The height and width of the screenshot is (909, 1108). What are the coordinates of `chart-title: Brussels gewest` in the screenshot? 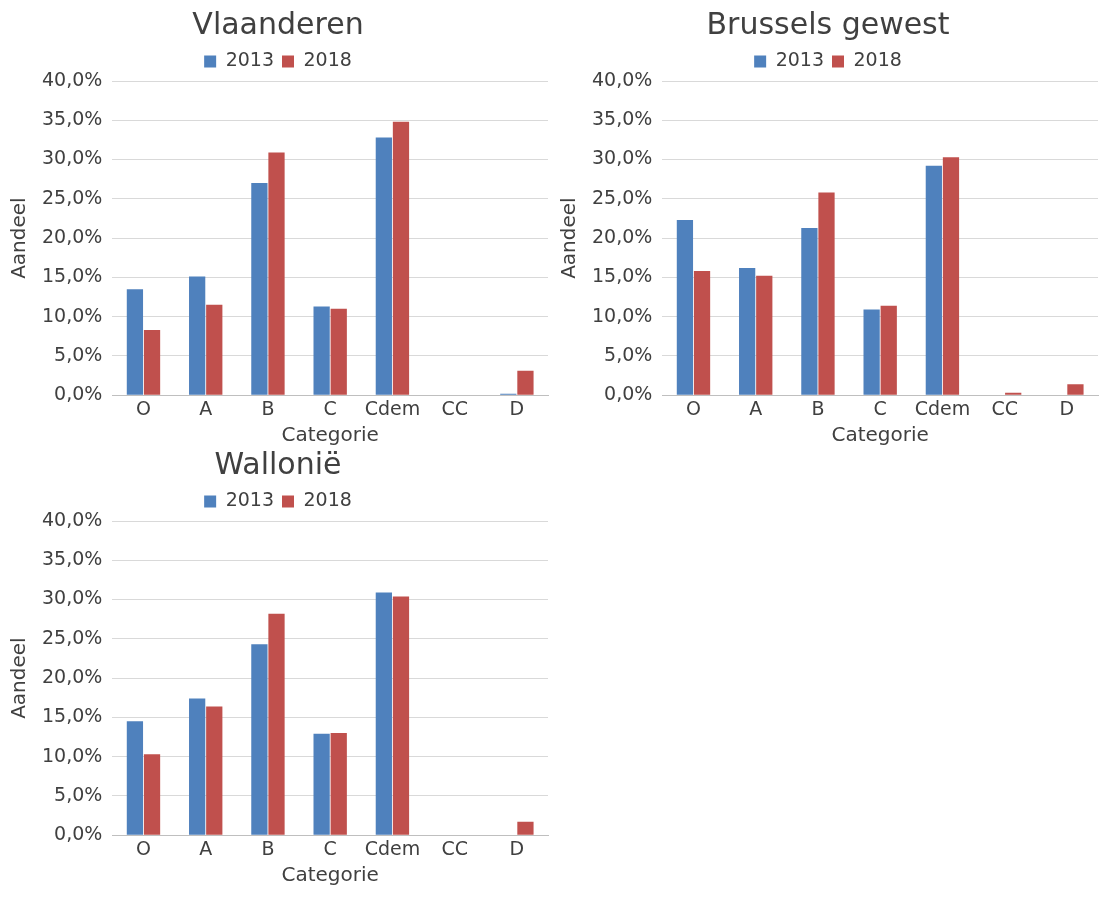 It's located at (828, 23).